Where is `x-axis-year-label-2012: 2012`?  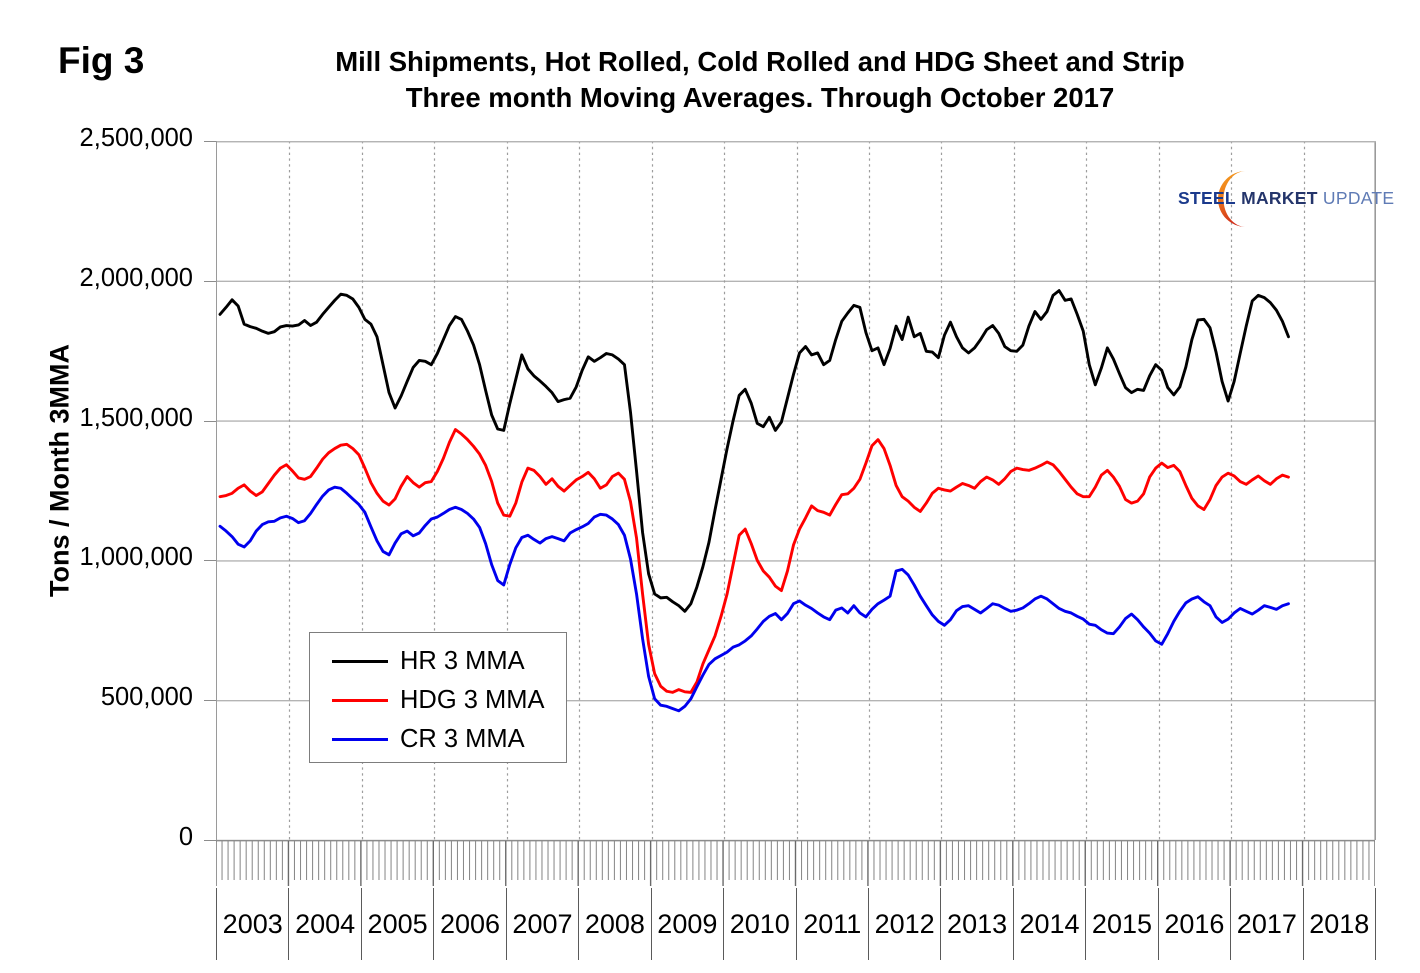 x-axis-year-label-2012: 2012 is located at coordinates (903, 924).